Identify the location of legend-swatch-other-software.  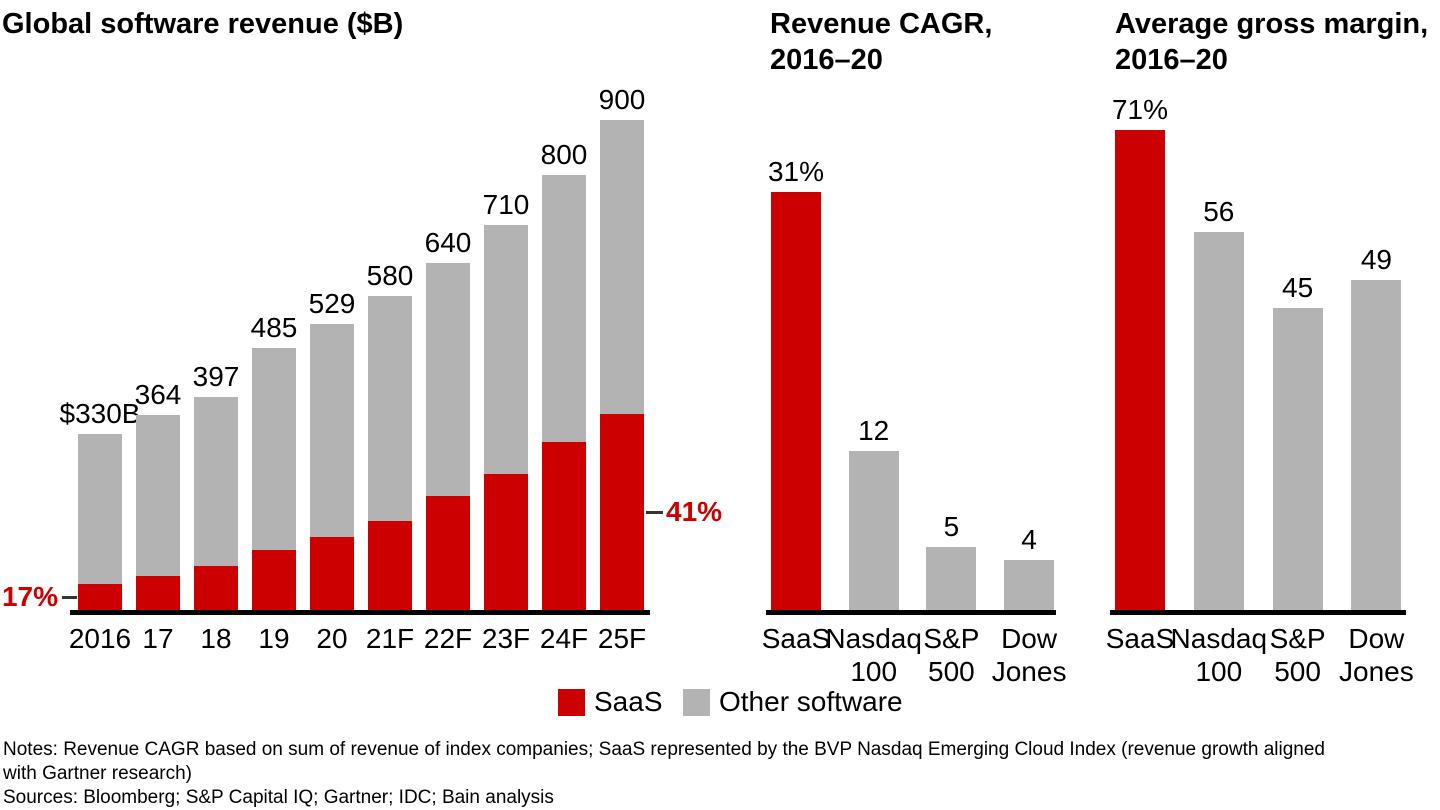
(696, 702).